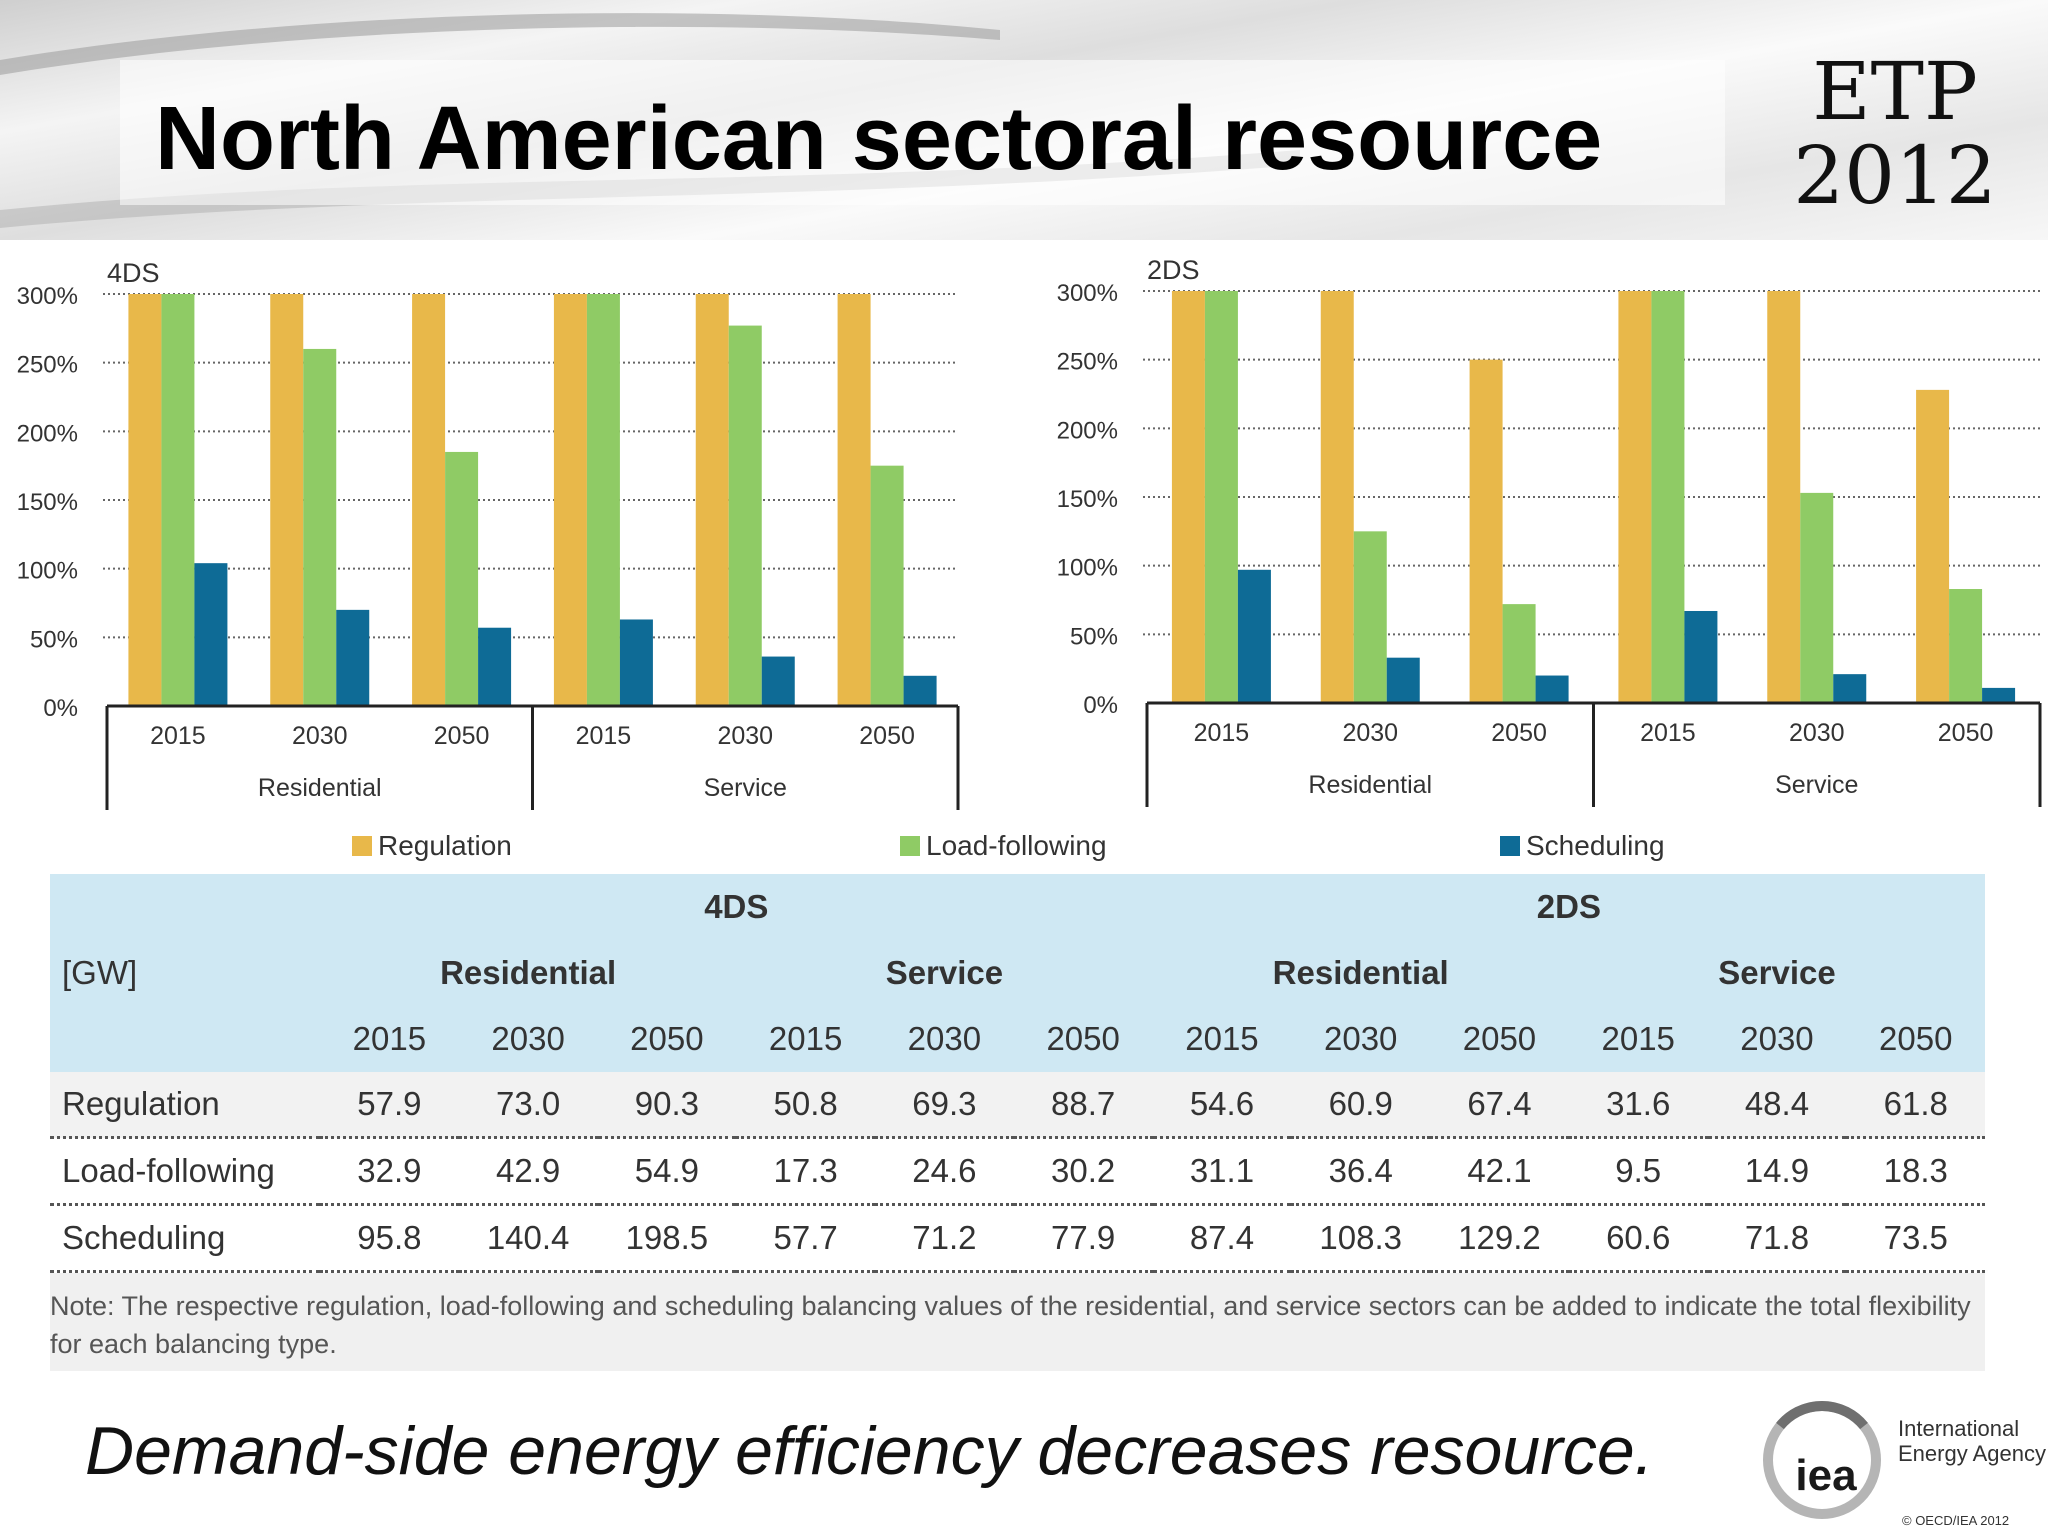  I want to click on y-tick-label: 50%, so click(1094, 636).